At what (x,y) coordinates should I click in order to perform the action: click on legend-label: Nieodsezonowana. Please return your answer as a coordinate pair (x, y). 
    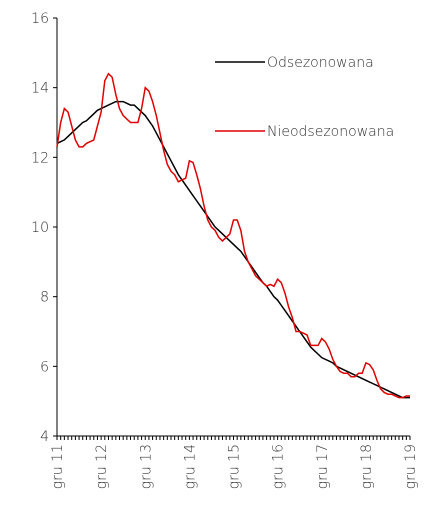
    Looking at the image, I should click on (330, 132).